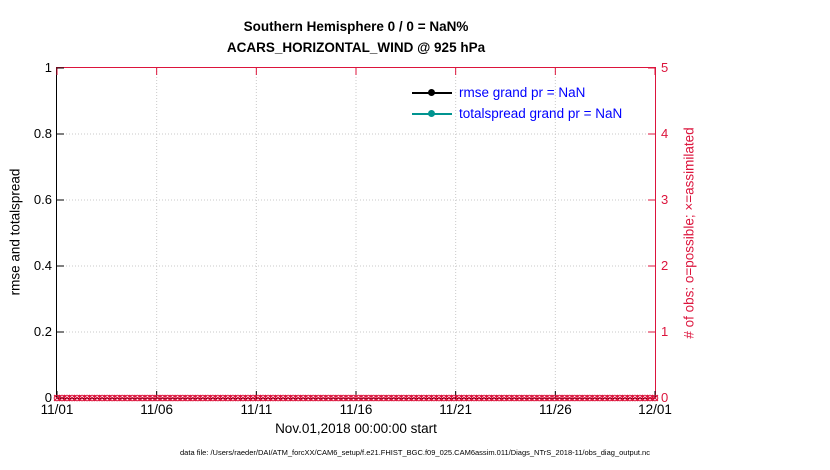  I want to click on rmse-dot-icon, so click(431, 92).